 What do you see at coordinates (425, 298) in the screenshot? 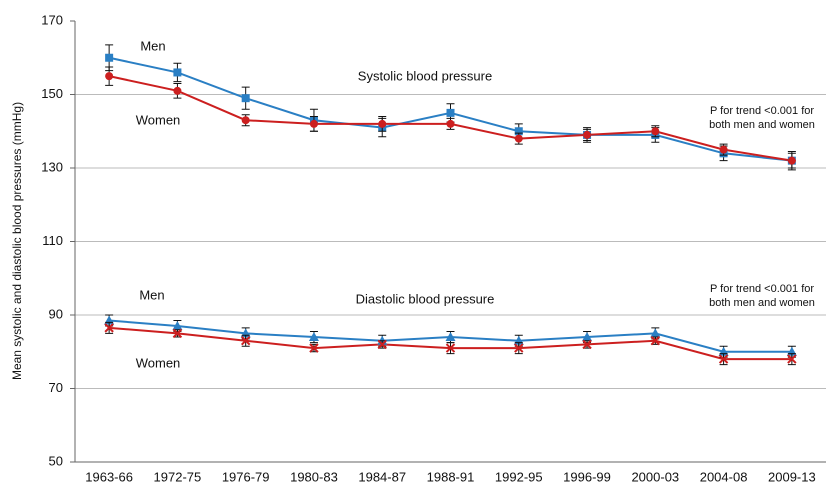
I see `annotation: Diastolic blood pressure` at bounding box center [425, 298].